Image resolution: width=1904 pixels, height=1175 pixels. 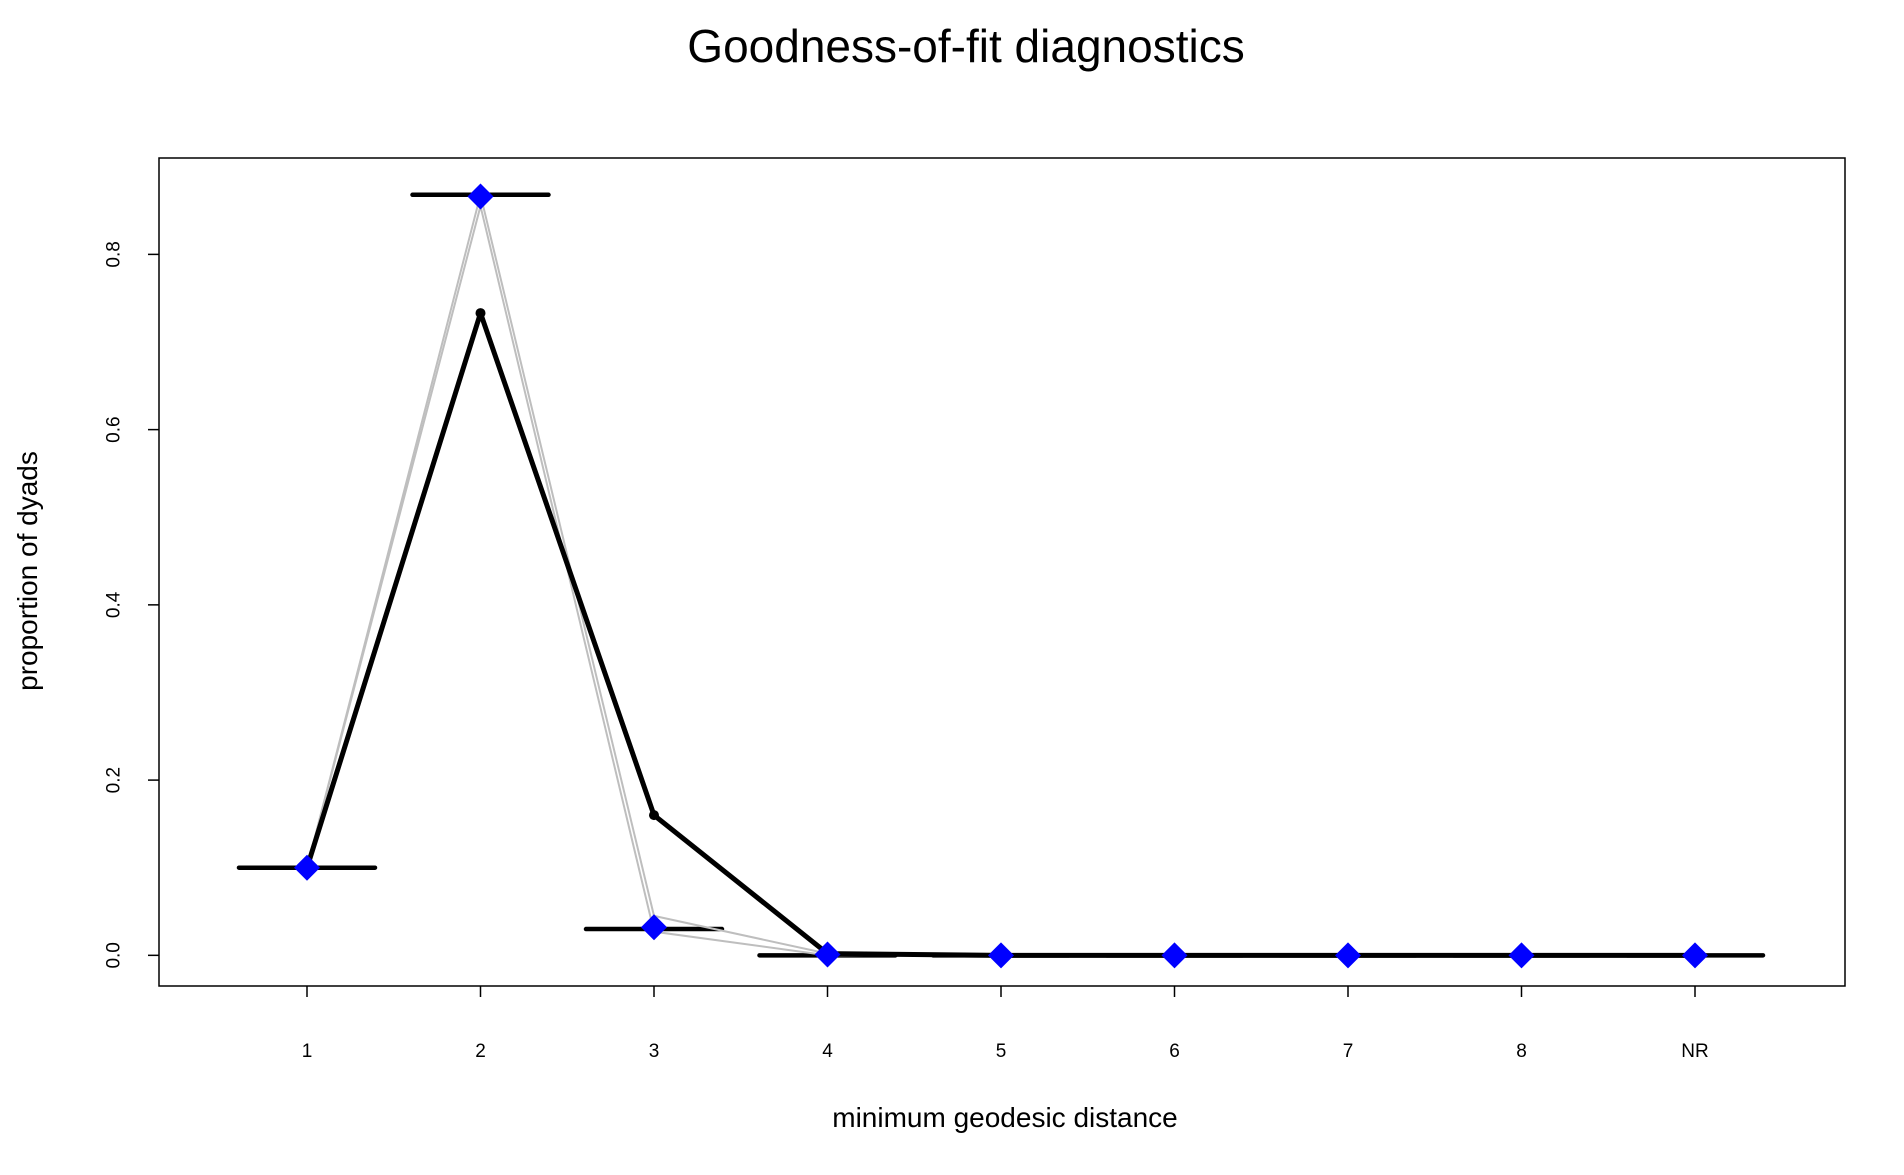 What do you see at coordinates (1694, 1051) in the screenshot?
I see `x-tick-label: NR` at bounding box center [1694, 1051].